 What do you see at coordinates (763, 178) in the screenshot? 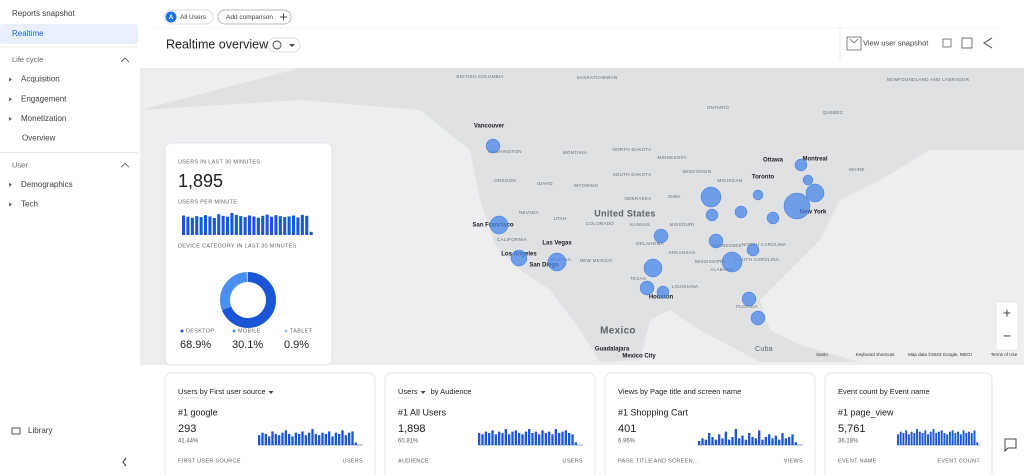
I see `map-label: Toronto` at bounding box center [763, 178].